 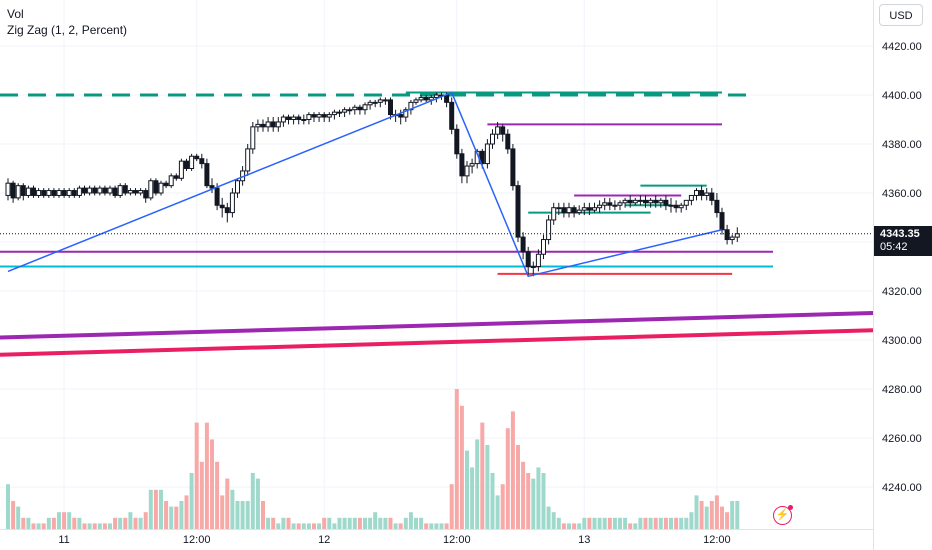 I want to click on time-axis: 11 12:00 12 12:00 13 12:00, so click(x=394, y=540).